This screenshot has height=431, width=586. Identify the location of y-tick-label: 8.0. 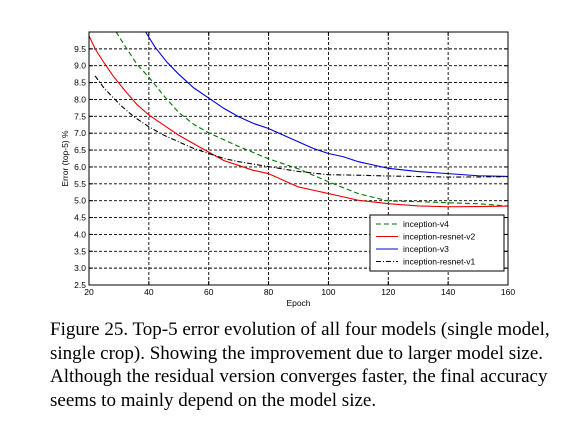
(80, 99).